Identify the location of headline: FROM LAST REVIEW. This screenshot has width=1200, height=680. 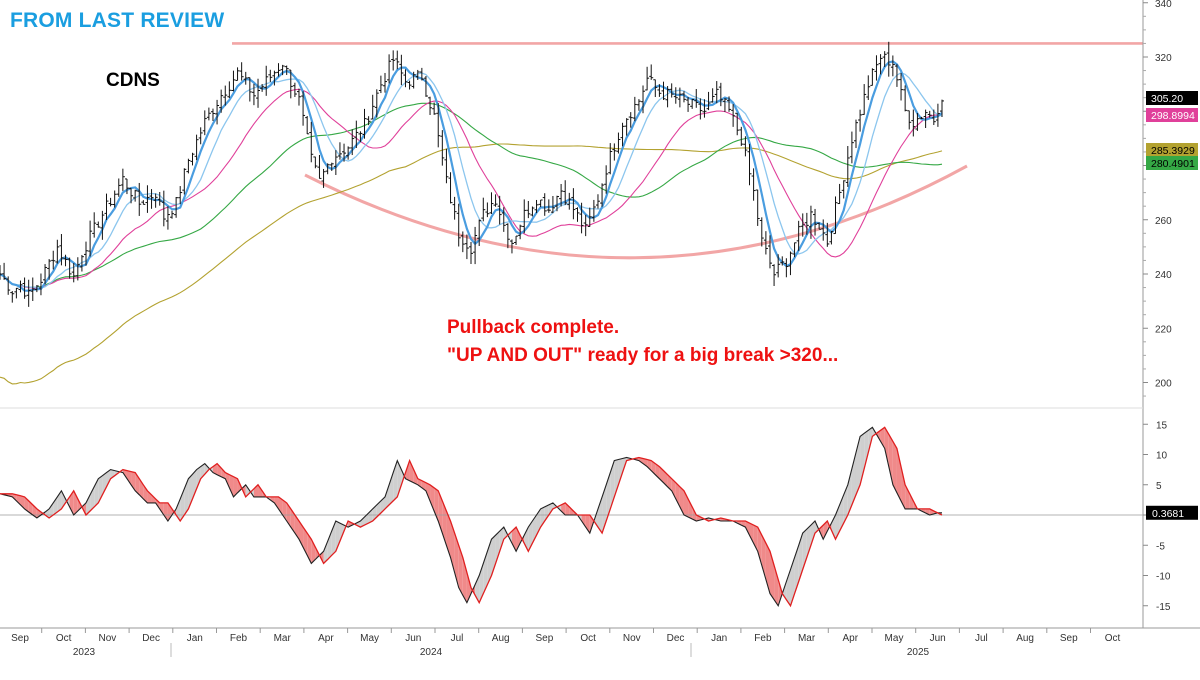
(117, 20).